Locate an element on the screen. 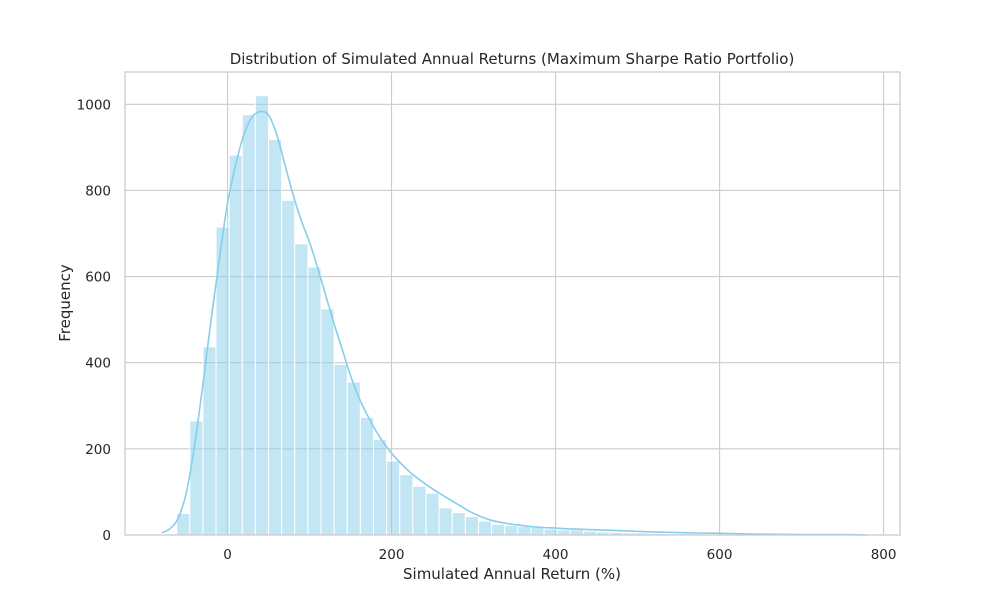 The image size is (1000, 600). x-tick-label: 800 is located at coordinates (884, 555).